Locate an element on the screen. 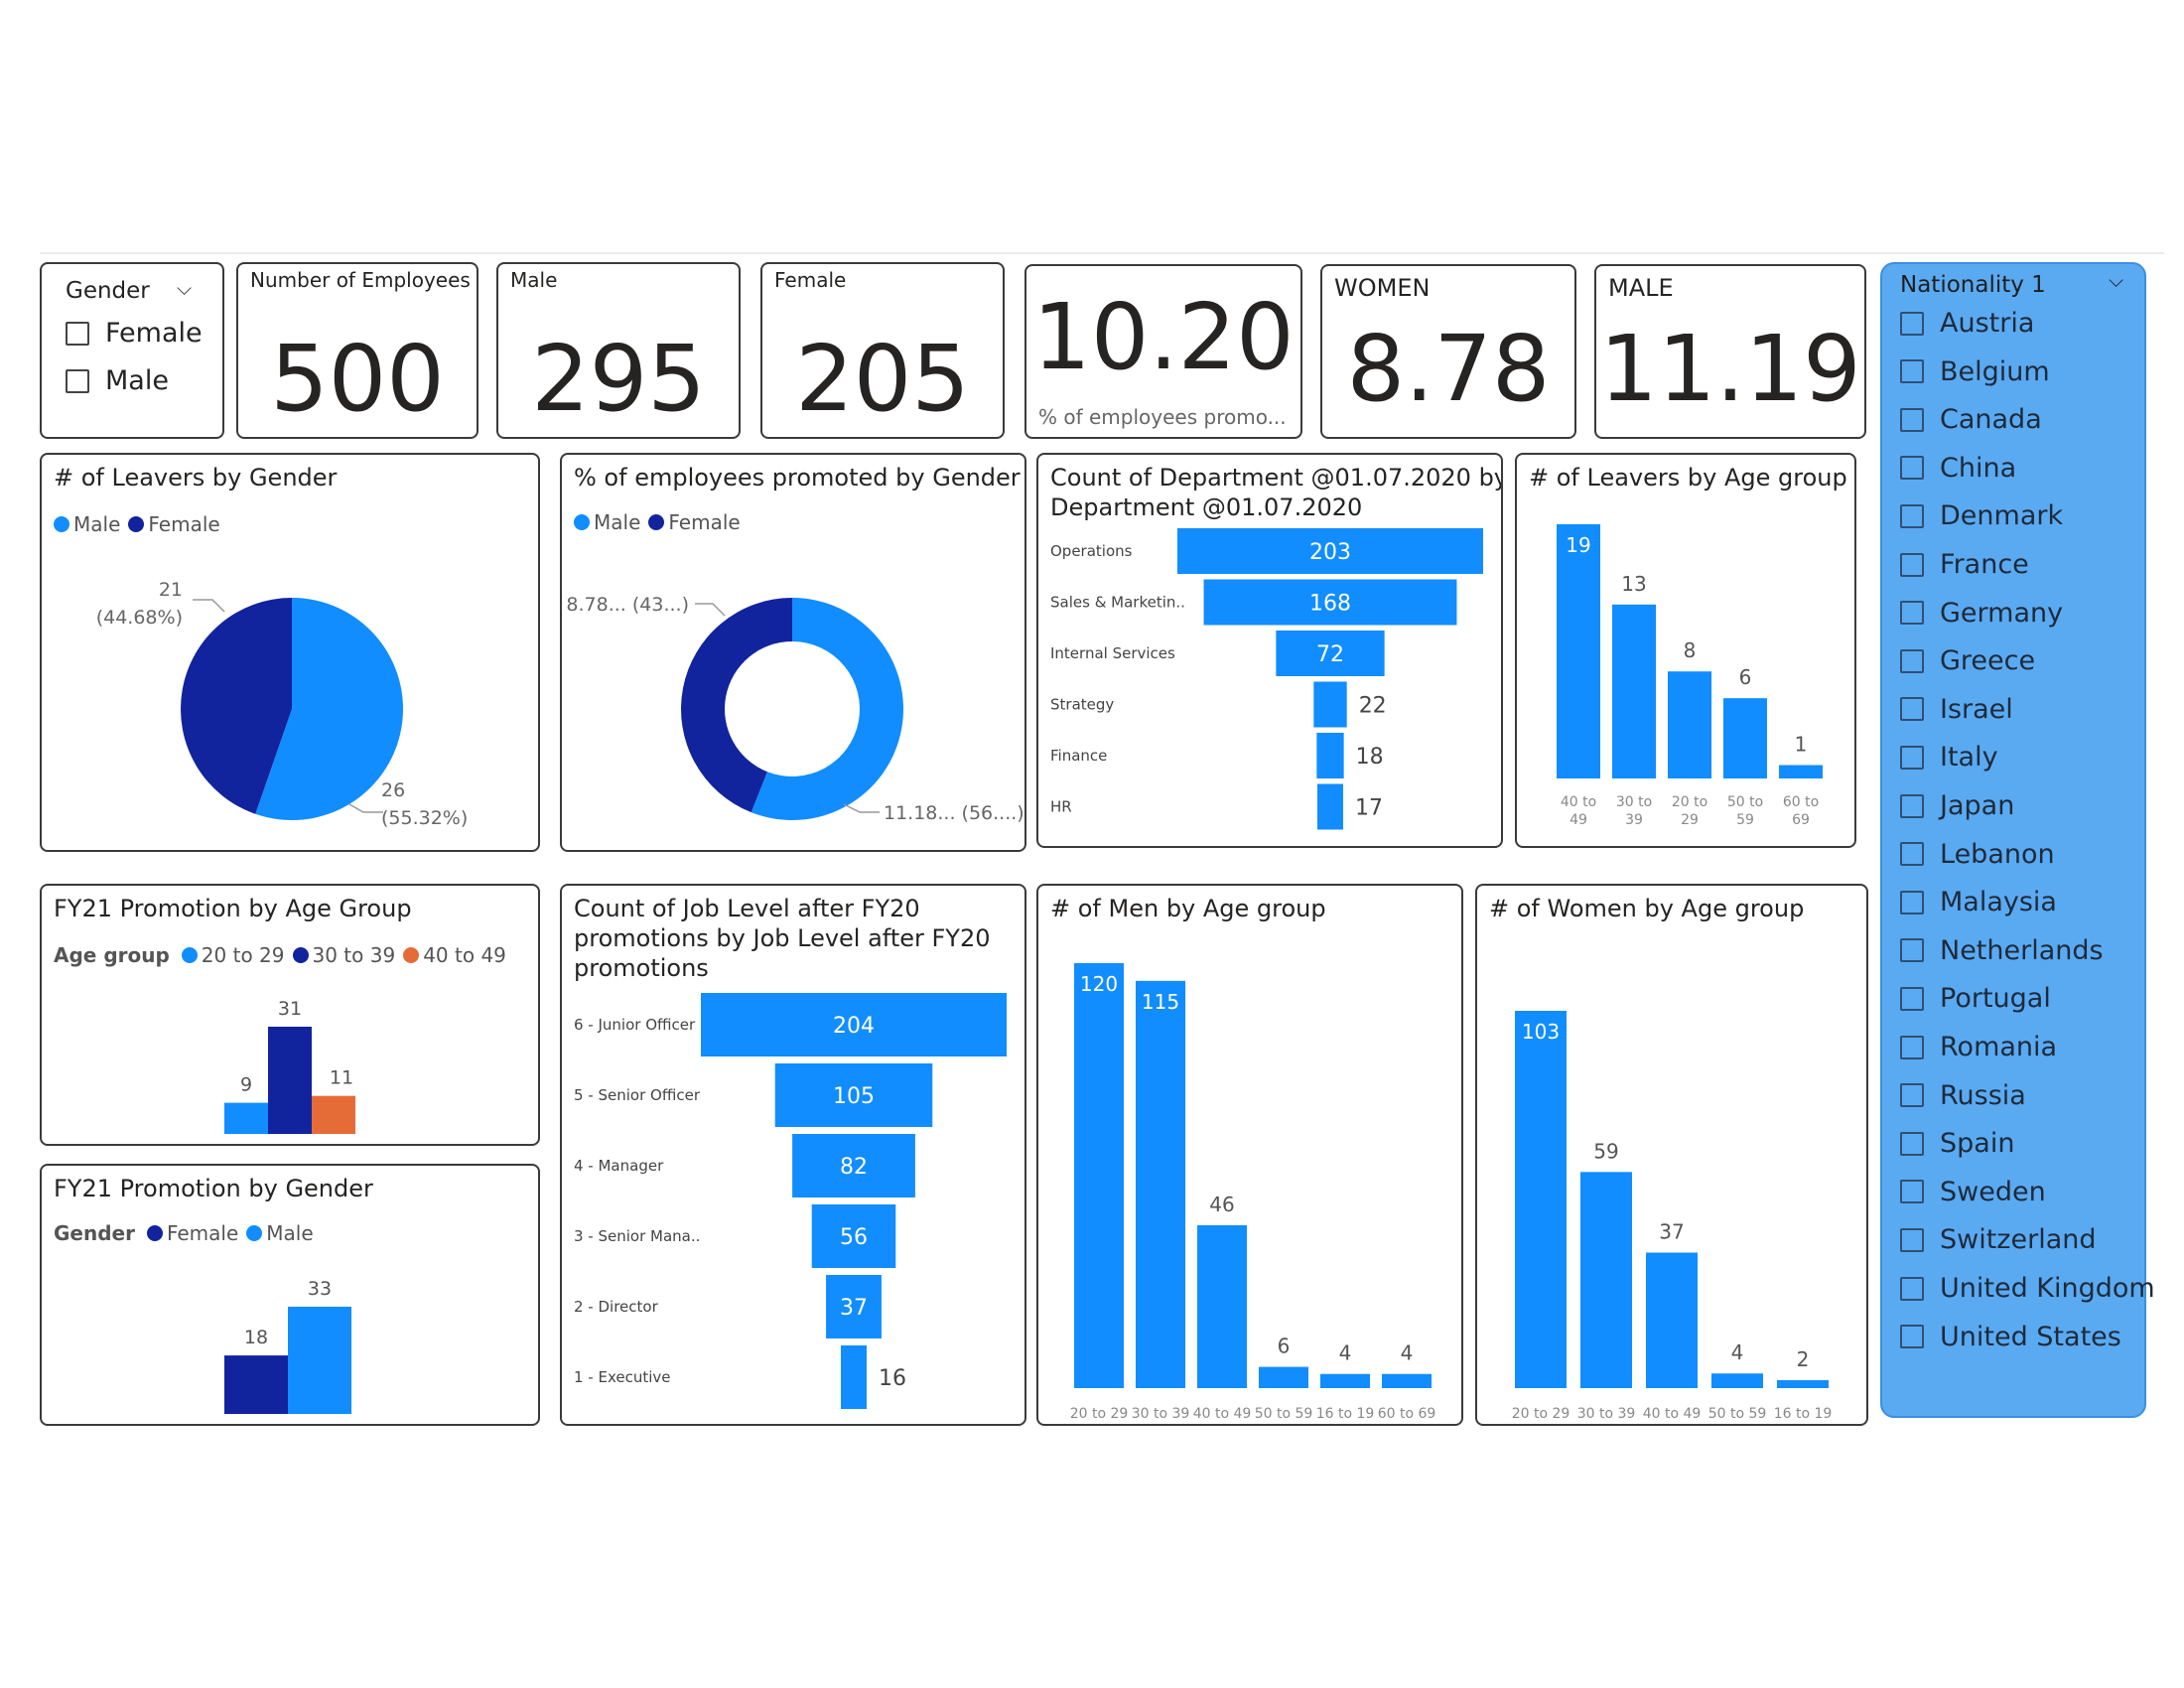 Image resolution: width=2184 pixels, height=1688 pixels. data-label: 6 is located at coordinates (1745, 677).